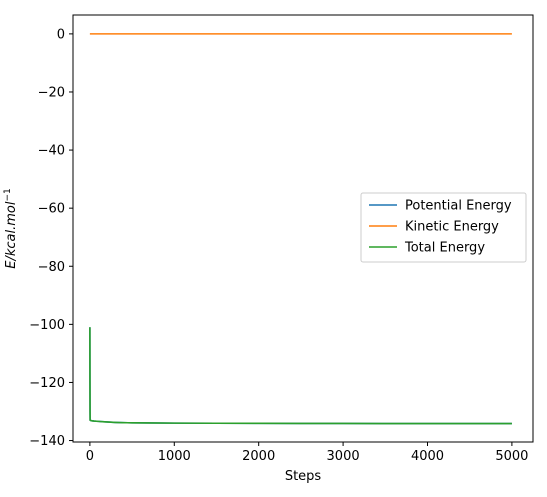 This screenshot has width=547, height=497. I want to click on x-axis-label: Steps, so click(303, 476).